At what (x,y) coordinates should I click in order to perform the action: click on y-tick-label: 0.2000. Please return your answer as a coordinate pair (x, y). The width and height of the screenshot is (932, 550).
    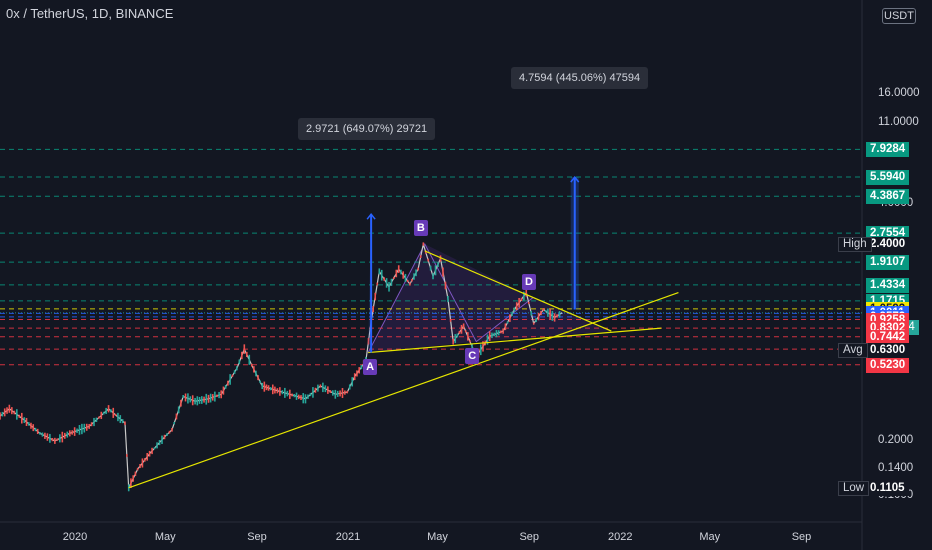
    Looking at the image, I should click on (896, 439).